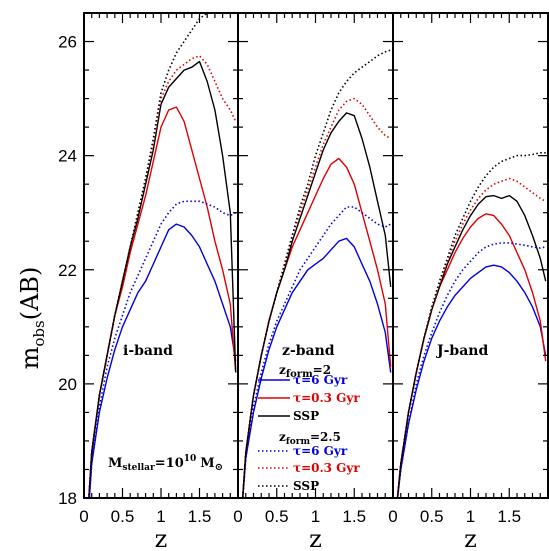 The image size is (549, 551). What do you see at coordinates (39, 333) in the screenshot?
I see `y-axis-title-sub: obs` at bounding box center [39, 333].